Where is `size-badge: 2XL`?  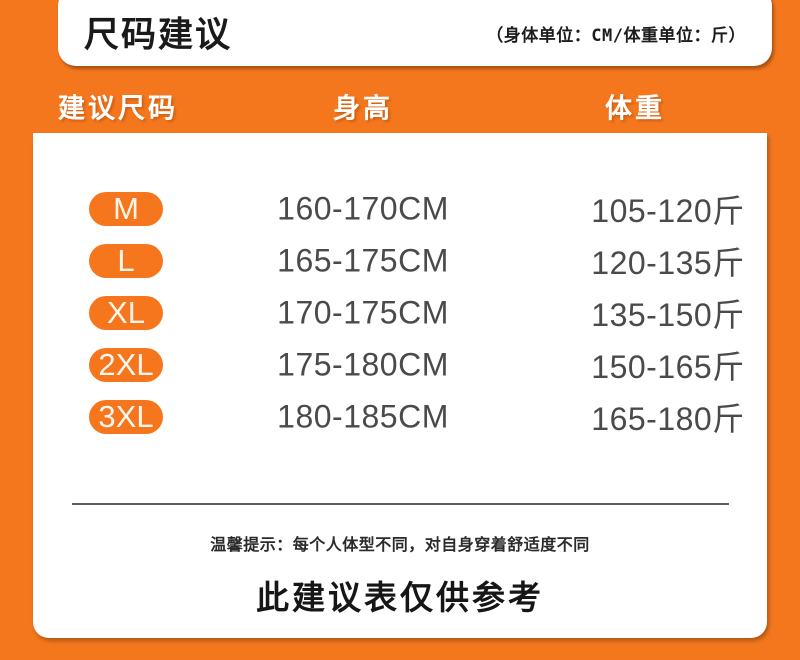
size-badge: 2XL is located at coordinates (126, 365).